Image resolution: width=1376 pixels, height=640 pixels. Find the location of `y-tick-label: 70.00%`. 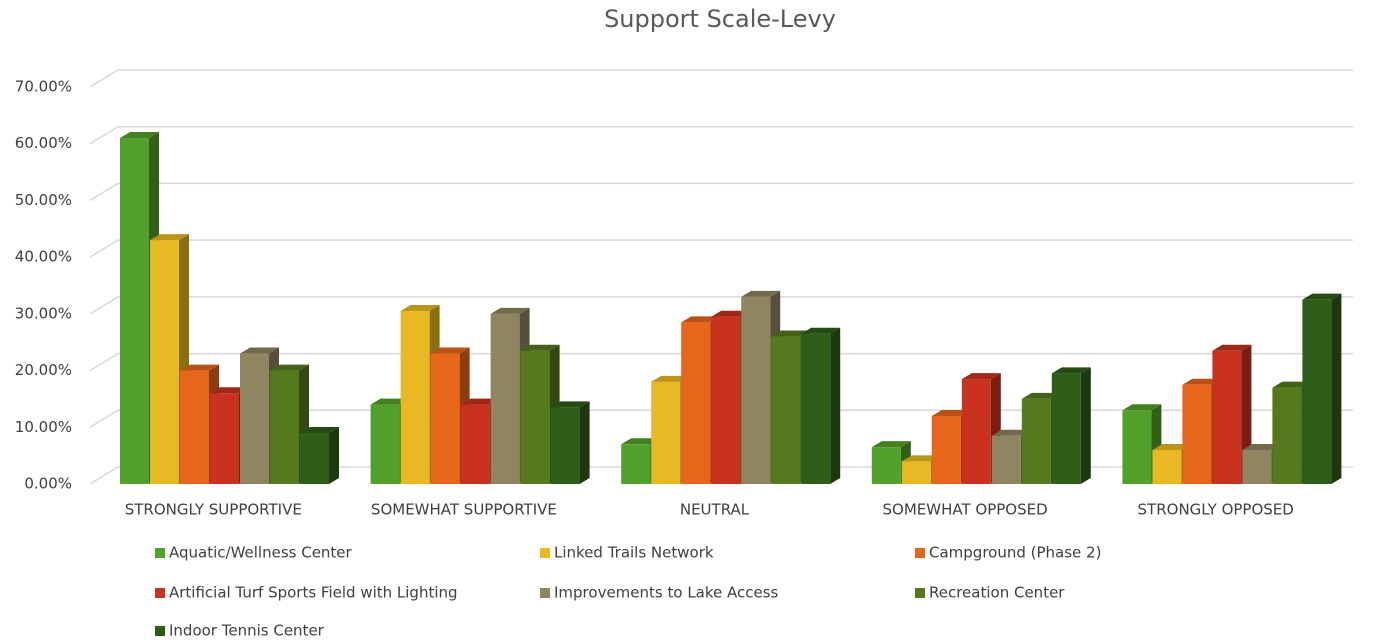

y-tick-label: 70.00% is located at coordinates (43, 87).